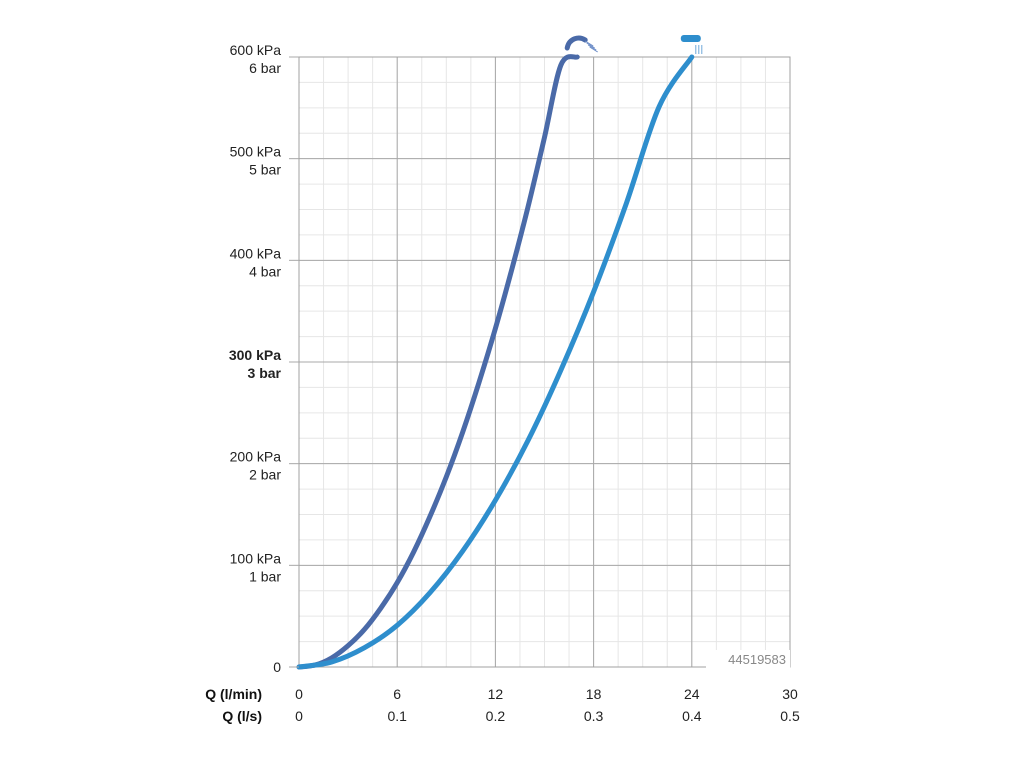  Describe the element at coordinates (265, 271) in the screenshot. I see `y-tick-label-bar: 4 bar` at that location.